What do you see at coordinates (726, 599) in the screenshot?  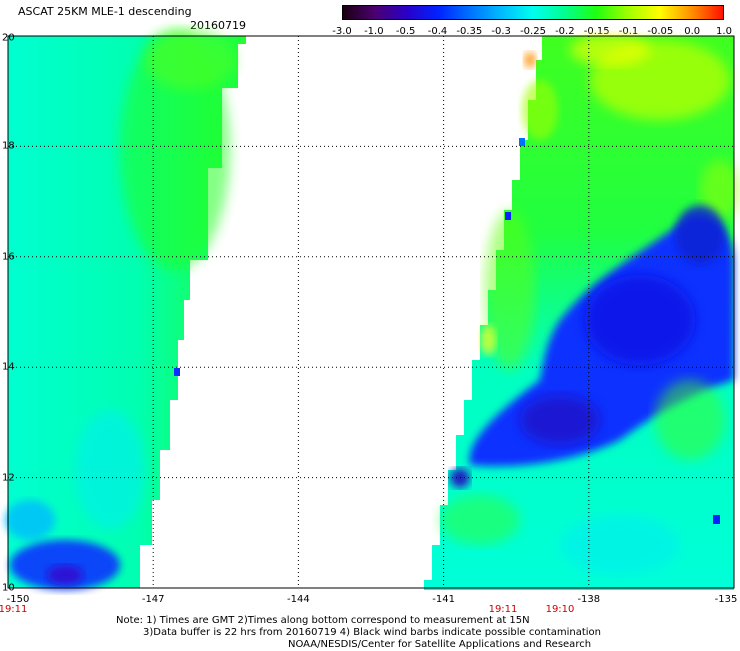 I see `longitude-label: -135` at bounding box center [726, 599].